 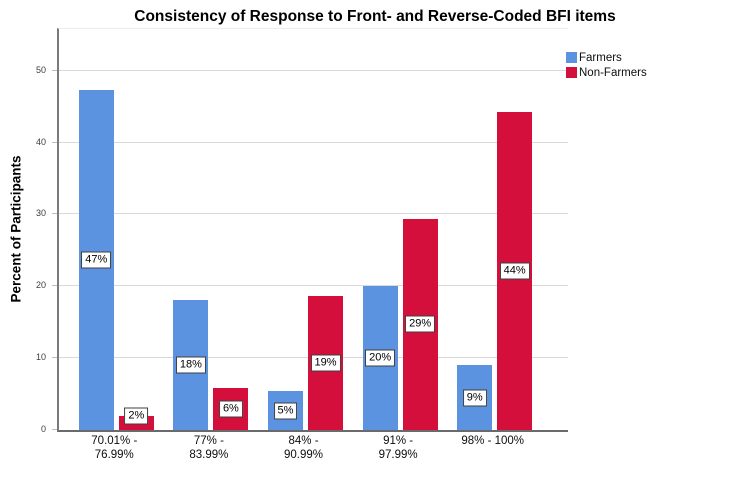 What do you see at coordinates (571, 72) in the screenshot?
I see `legend-swatch-icon-non-farmers` at bounding box center [571, 72].